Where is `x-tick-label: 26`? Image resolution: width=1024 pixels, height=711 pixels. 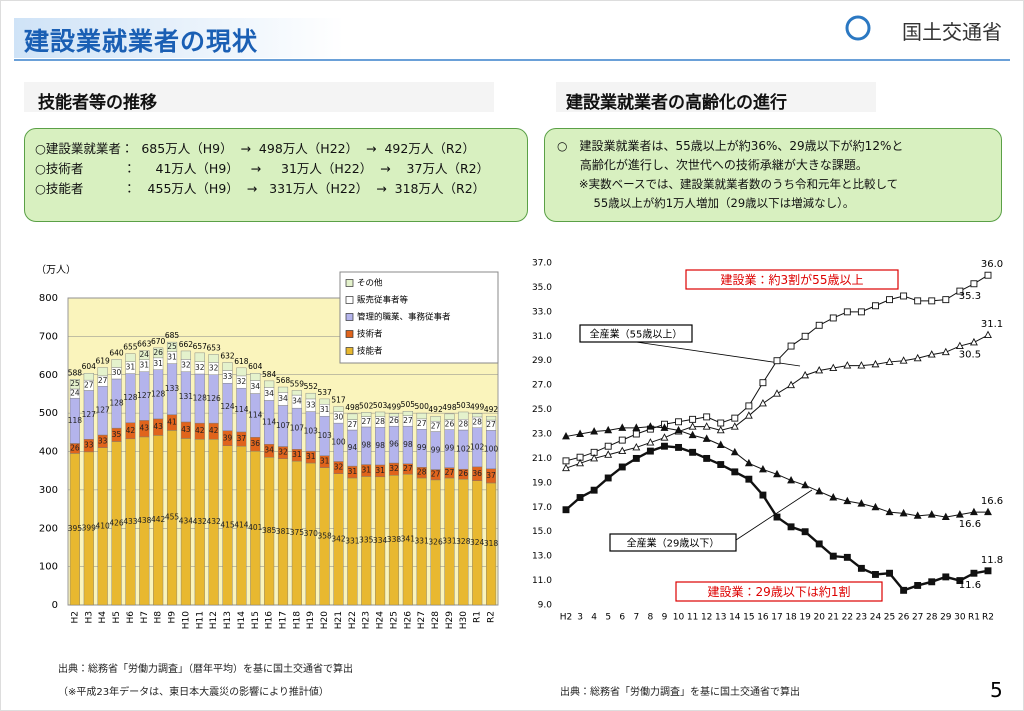 x-tick-label: 26 is located at coordinates (904, 618).